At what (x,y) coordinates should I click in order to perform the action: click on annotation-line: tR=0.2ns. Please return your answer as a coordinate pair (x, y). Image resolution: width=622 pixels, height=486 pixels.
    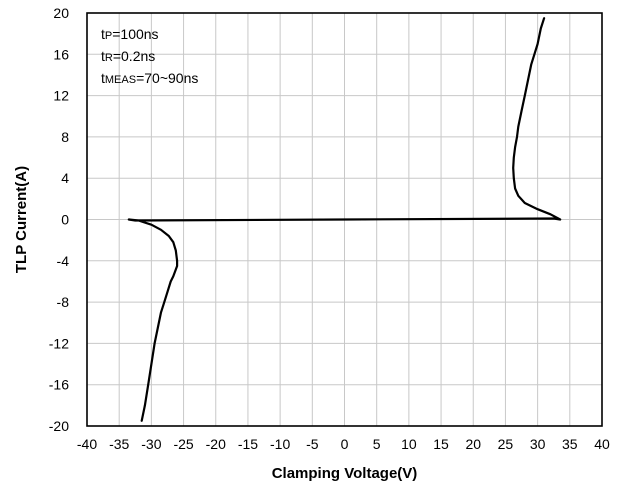
    Looking at the image, I should click on (128, 56).